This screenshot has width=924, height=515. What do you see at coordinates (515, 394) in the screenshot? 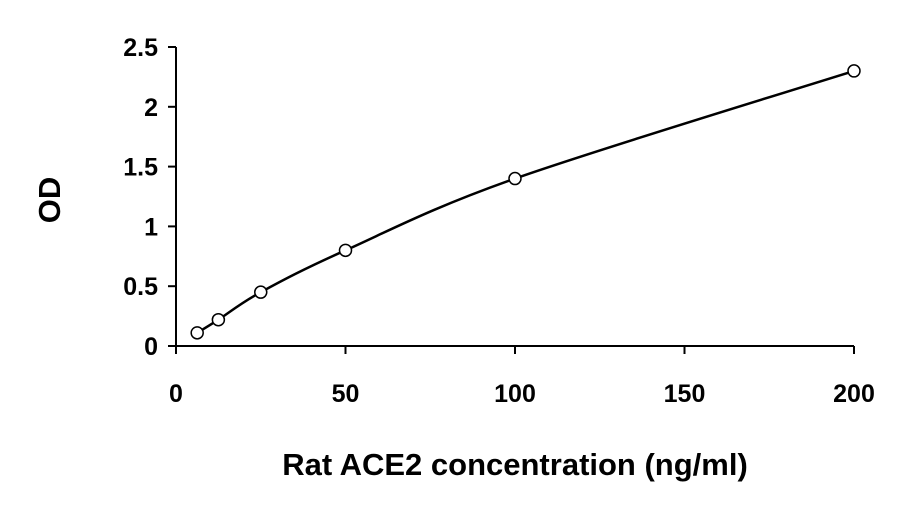
I see `x-tick-label: 100` at bounding box center [515, 394].